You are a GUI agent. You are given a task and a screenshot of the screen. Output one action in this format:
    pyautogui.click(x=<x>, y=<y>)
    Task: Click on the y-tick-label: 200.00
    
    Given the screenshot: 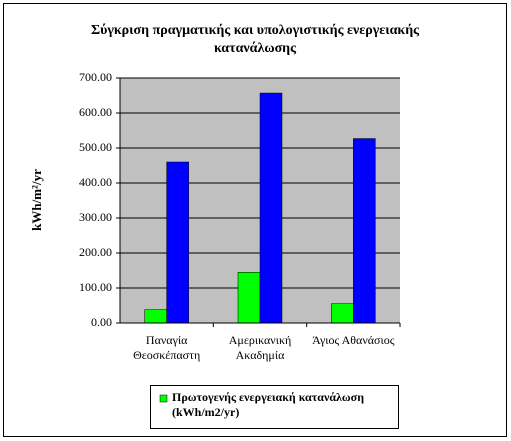 What is the action you would take?
    pyautogui.click(x=95, y=252)
    